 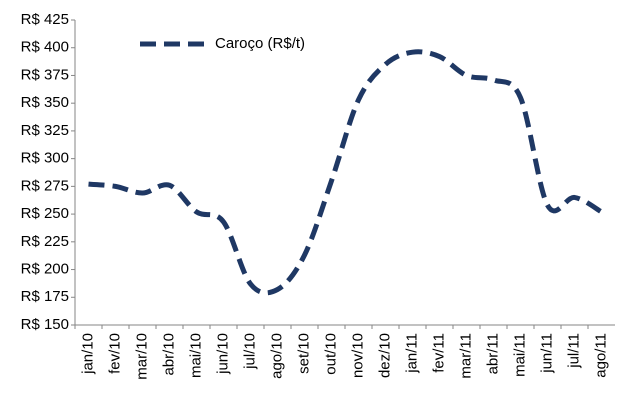 What do you see at coordinates (87, 354) in the screenshot?
I see `x-tick-label: jan/10` at bounding box center [87, 354].